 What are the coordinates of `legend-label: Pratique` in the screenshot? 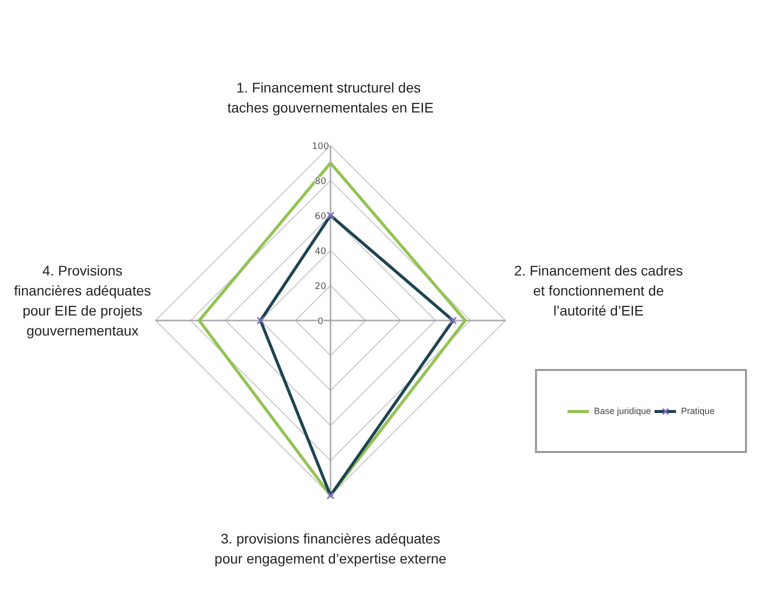 It's located at (698, 411).